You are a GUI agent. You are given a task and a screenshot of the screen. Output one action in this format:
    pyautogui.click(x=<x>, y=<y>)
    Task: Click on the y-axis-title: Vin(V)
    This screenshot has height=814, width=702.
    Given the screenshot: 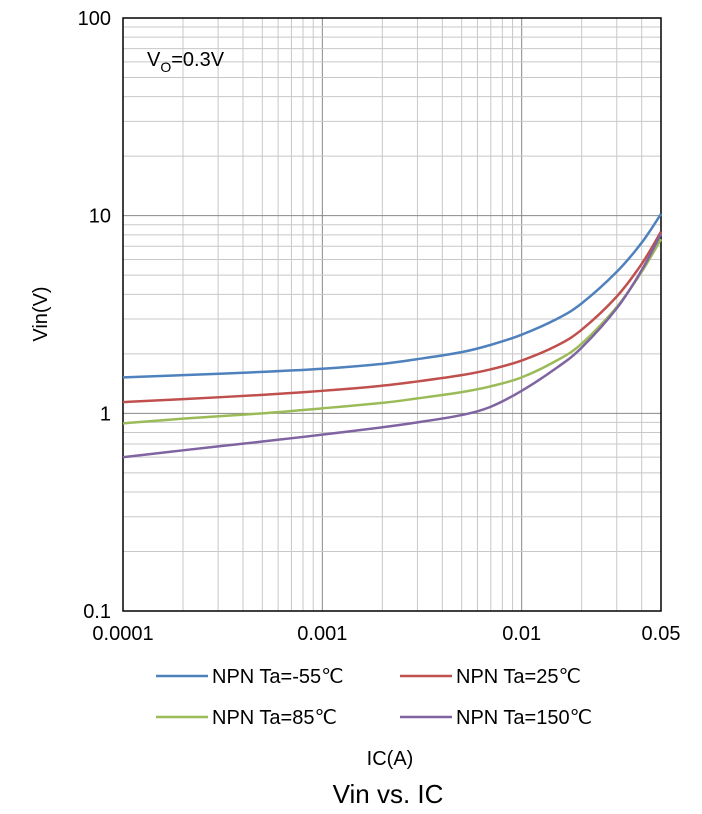 What is the action you would take?
    pyautogui.click(x=41, y=313)
    